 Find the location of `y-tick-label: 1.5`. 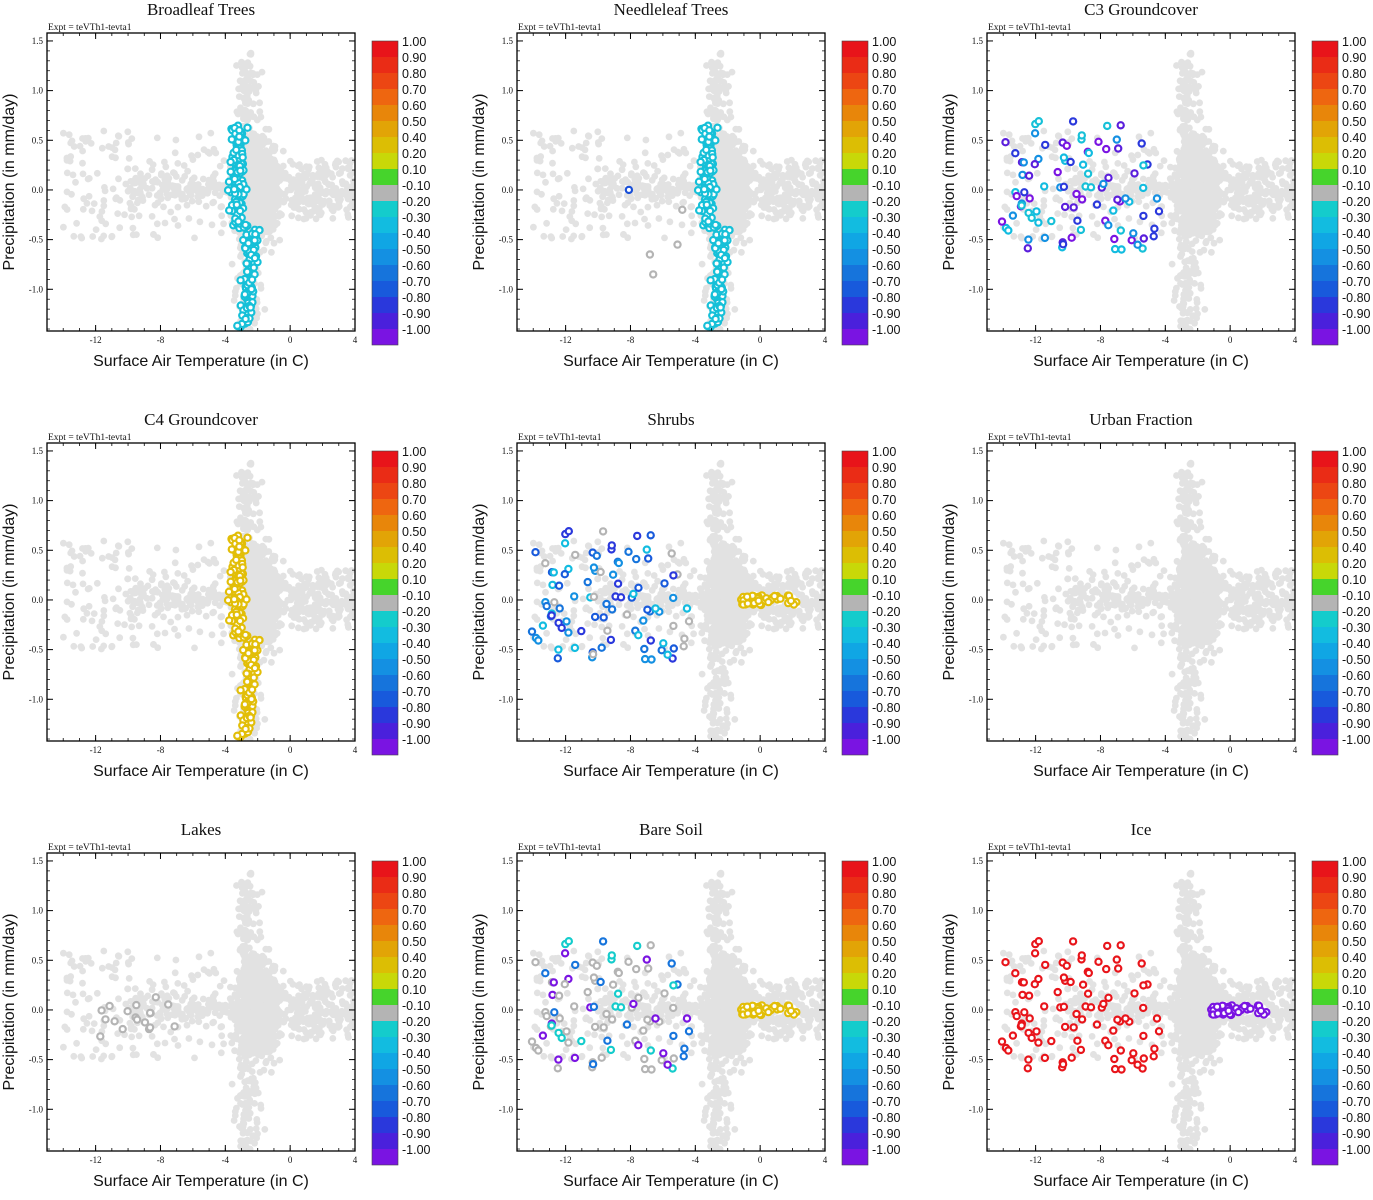

y-tick-label: 1.5 is located at coordinates (38, 41).